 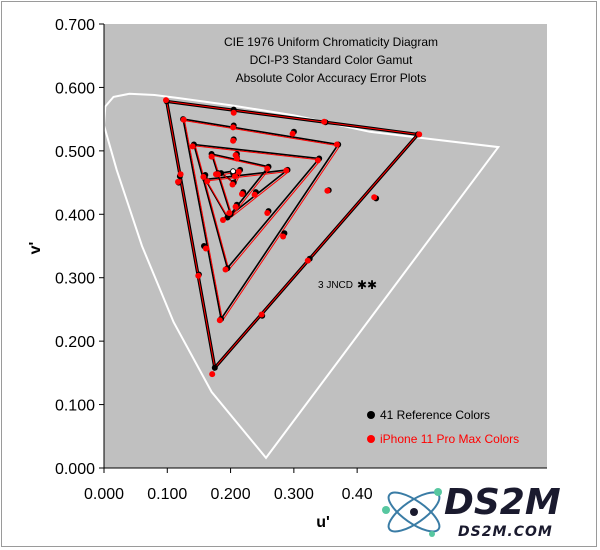 What do you see at coordinates (357, 494) in the screenshot?
I see `x-tick-label: 0.40` at bounding box center [357, 494].